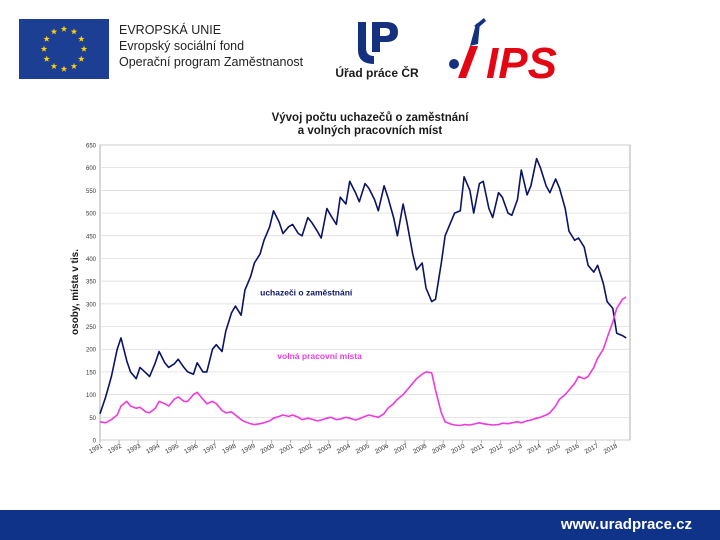 The width and height of the screenshot is (720, 540). Describe the element at coordinates (420, 448) in the screenshot. I see `x-tick-label: 2008` at that location.